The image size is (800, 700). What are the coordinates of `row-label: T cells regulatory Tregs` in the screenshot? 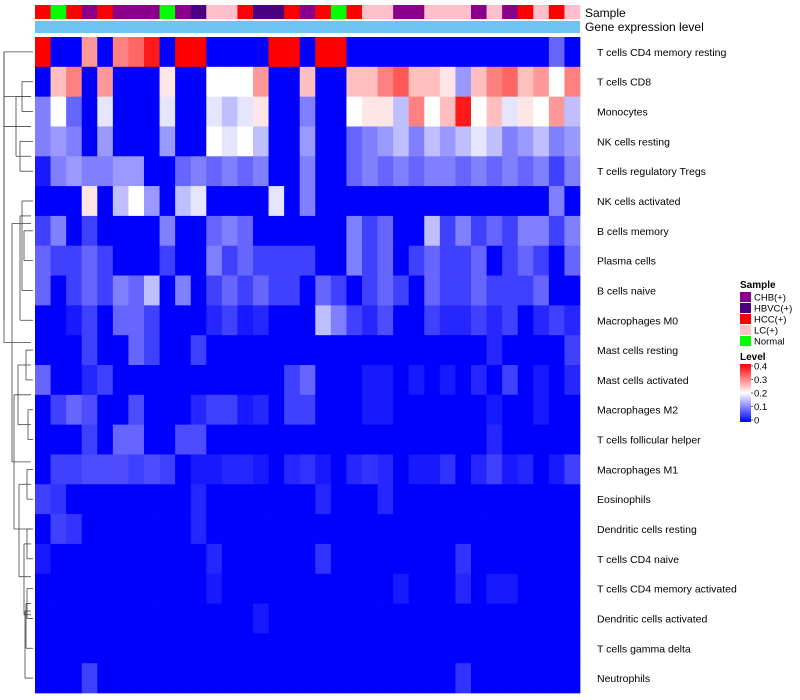 It's located at (651, 172).